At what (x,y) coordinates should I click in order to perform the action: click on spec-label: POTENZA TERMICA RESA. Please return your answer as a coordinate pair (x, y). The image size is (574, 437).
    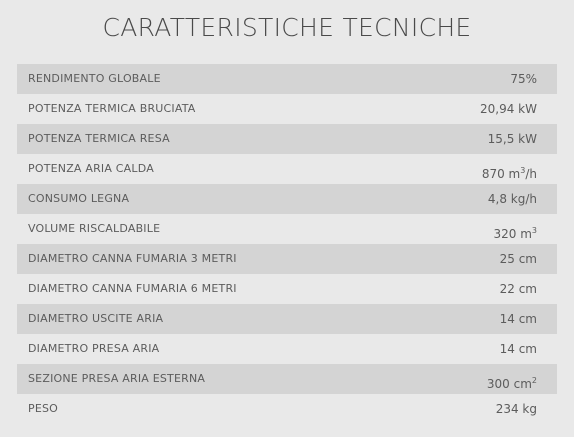
    Looking at the image, I should click on (99, 138).